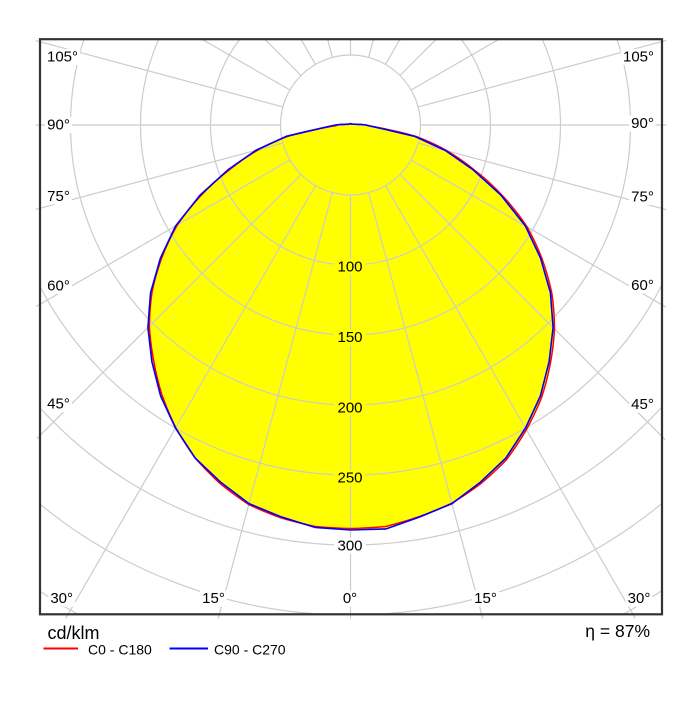 The image size is (700, 705). What do you see at coordinates (350, 598) in the screenshot?
I see `svg-text: 0°` at bounding box center [350, 598].